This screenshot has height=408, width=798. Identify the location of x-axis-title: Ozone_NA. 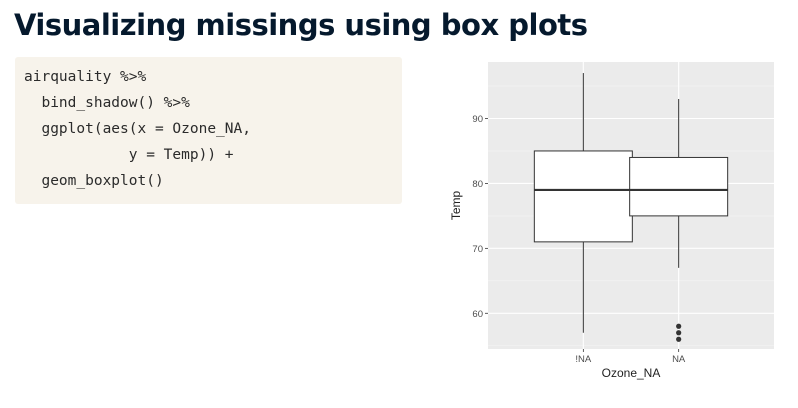
(631, 373).